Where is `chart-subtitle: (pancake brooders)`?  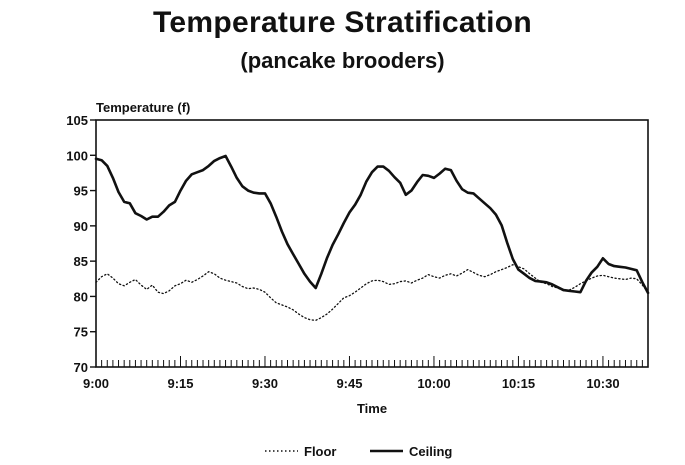 chart-subtitle: (pancake brooders) is located at coordinates (342, 60).